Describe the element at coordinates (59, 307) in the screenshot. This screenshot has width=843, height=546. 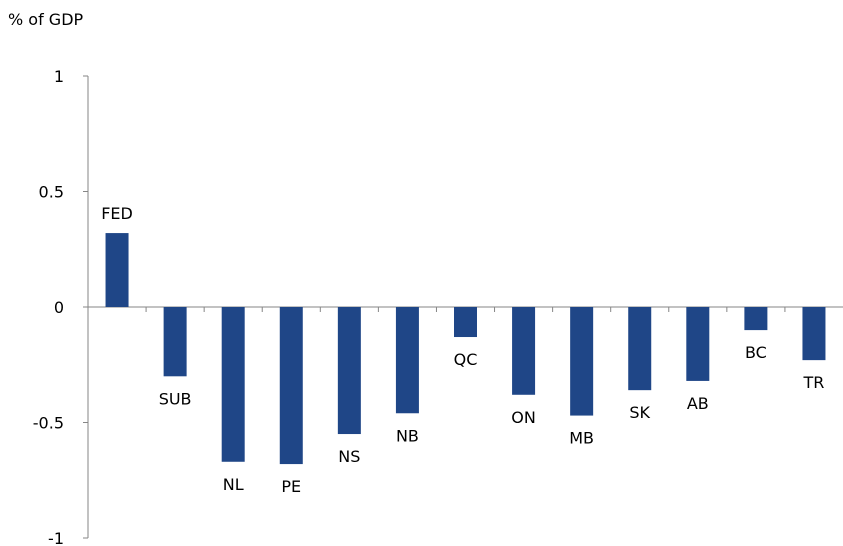
I see `y-tick-label: 0` at that location.